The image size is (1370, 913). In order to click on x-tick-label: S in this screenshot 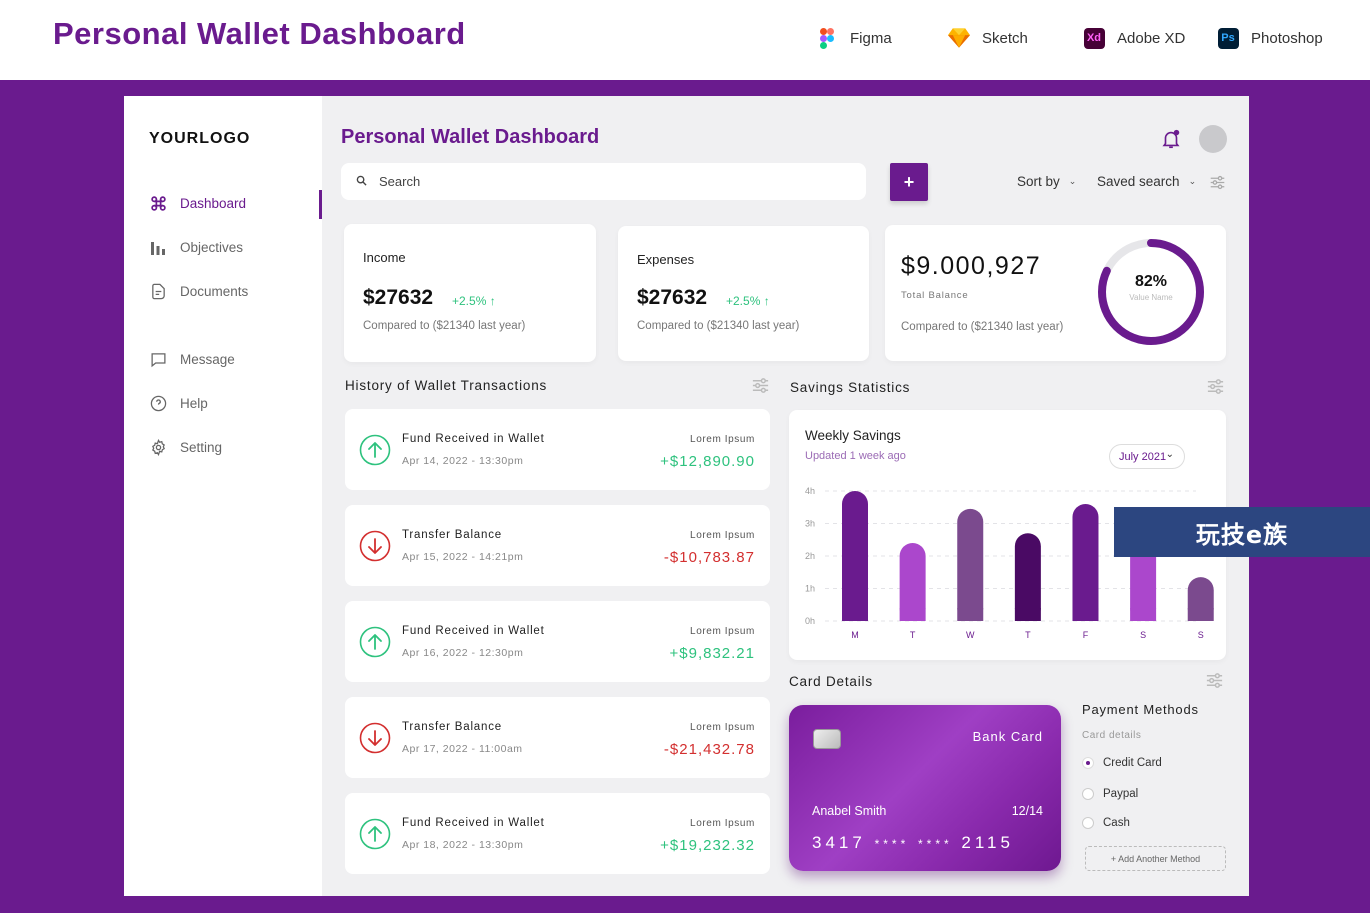, I will do `click(1143, 635)`.